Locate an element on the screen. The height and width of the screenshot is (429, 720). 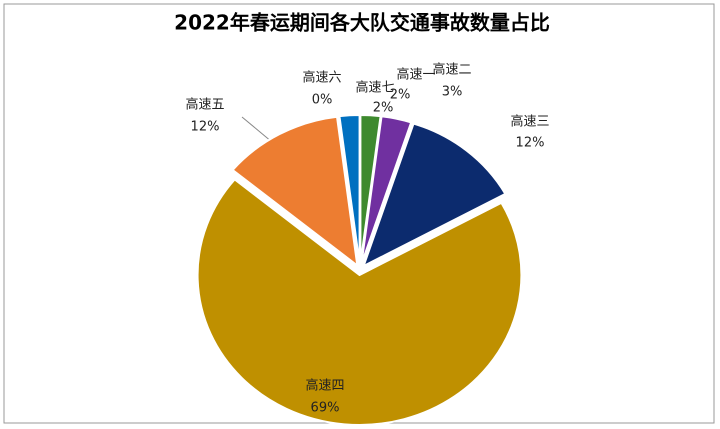
slice-label: 高速二 is located at coordinates (451, 70).